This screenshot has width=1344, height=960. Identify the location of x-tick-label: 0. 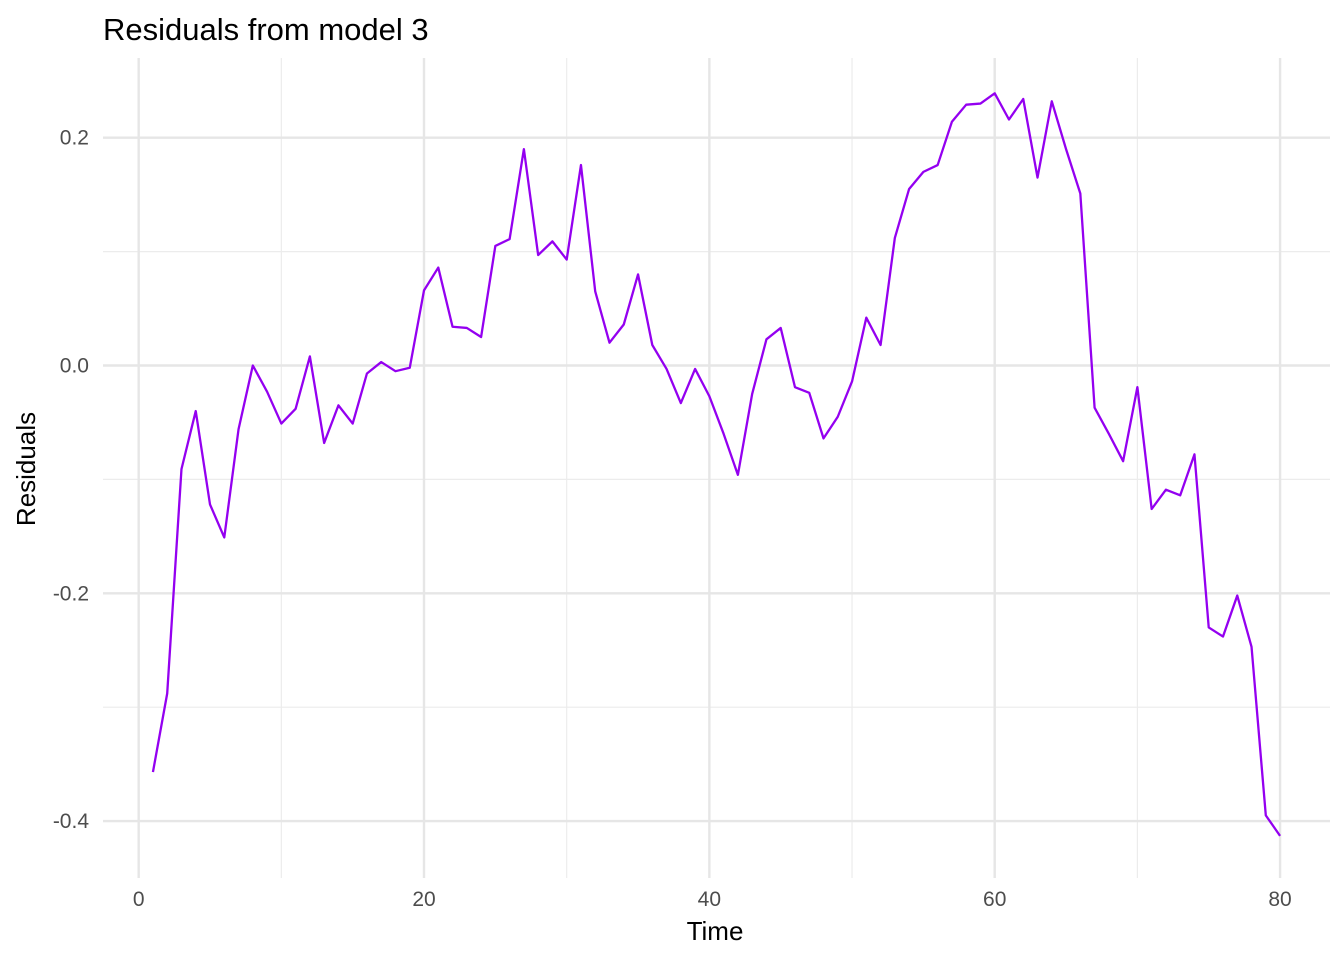
(139, 899).